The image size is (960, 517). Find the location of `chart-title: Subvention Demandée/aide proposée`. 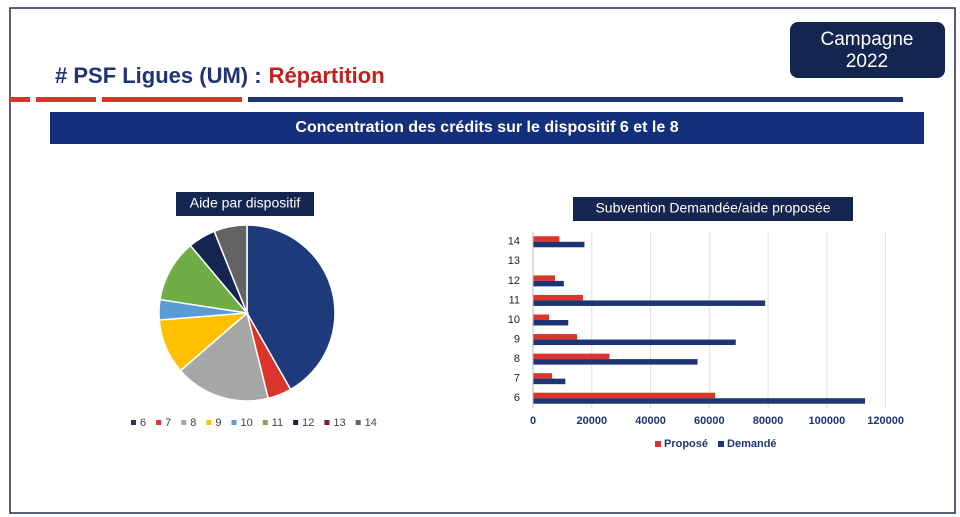

chart-title: Subvention Demandée/aide proposée is located at coordinates (712, 208).